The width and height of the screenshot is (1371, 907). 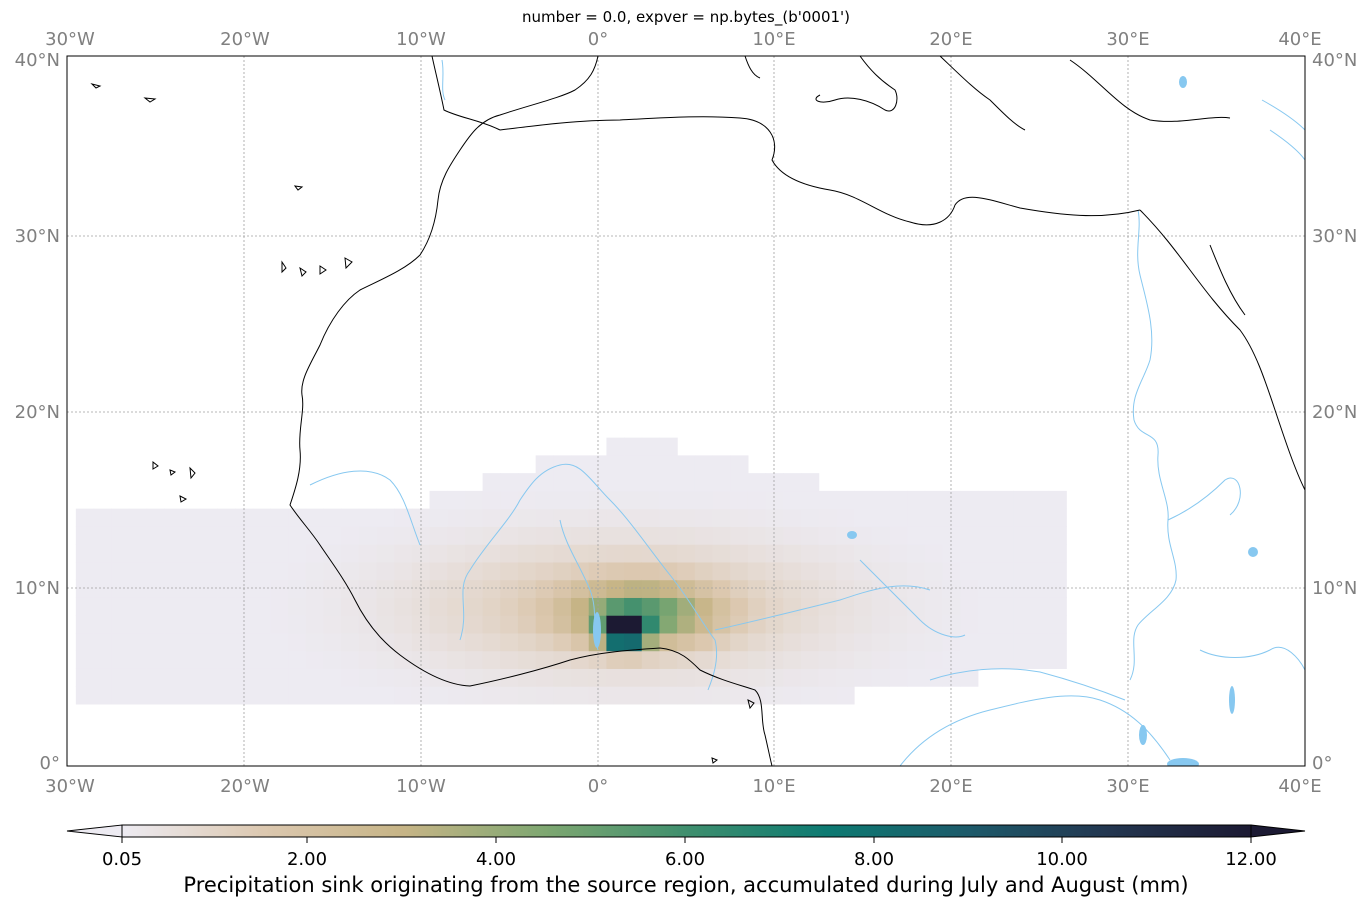 What do you see at coordinates (1222, 350) in the screenshot?
I see `red-sea-coast` at bounding box center [1222, 350].